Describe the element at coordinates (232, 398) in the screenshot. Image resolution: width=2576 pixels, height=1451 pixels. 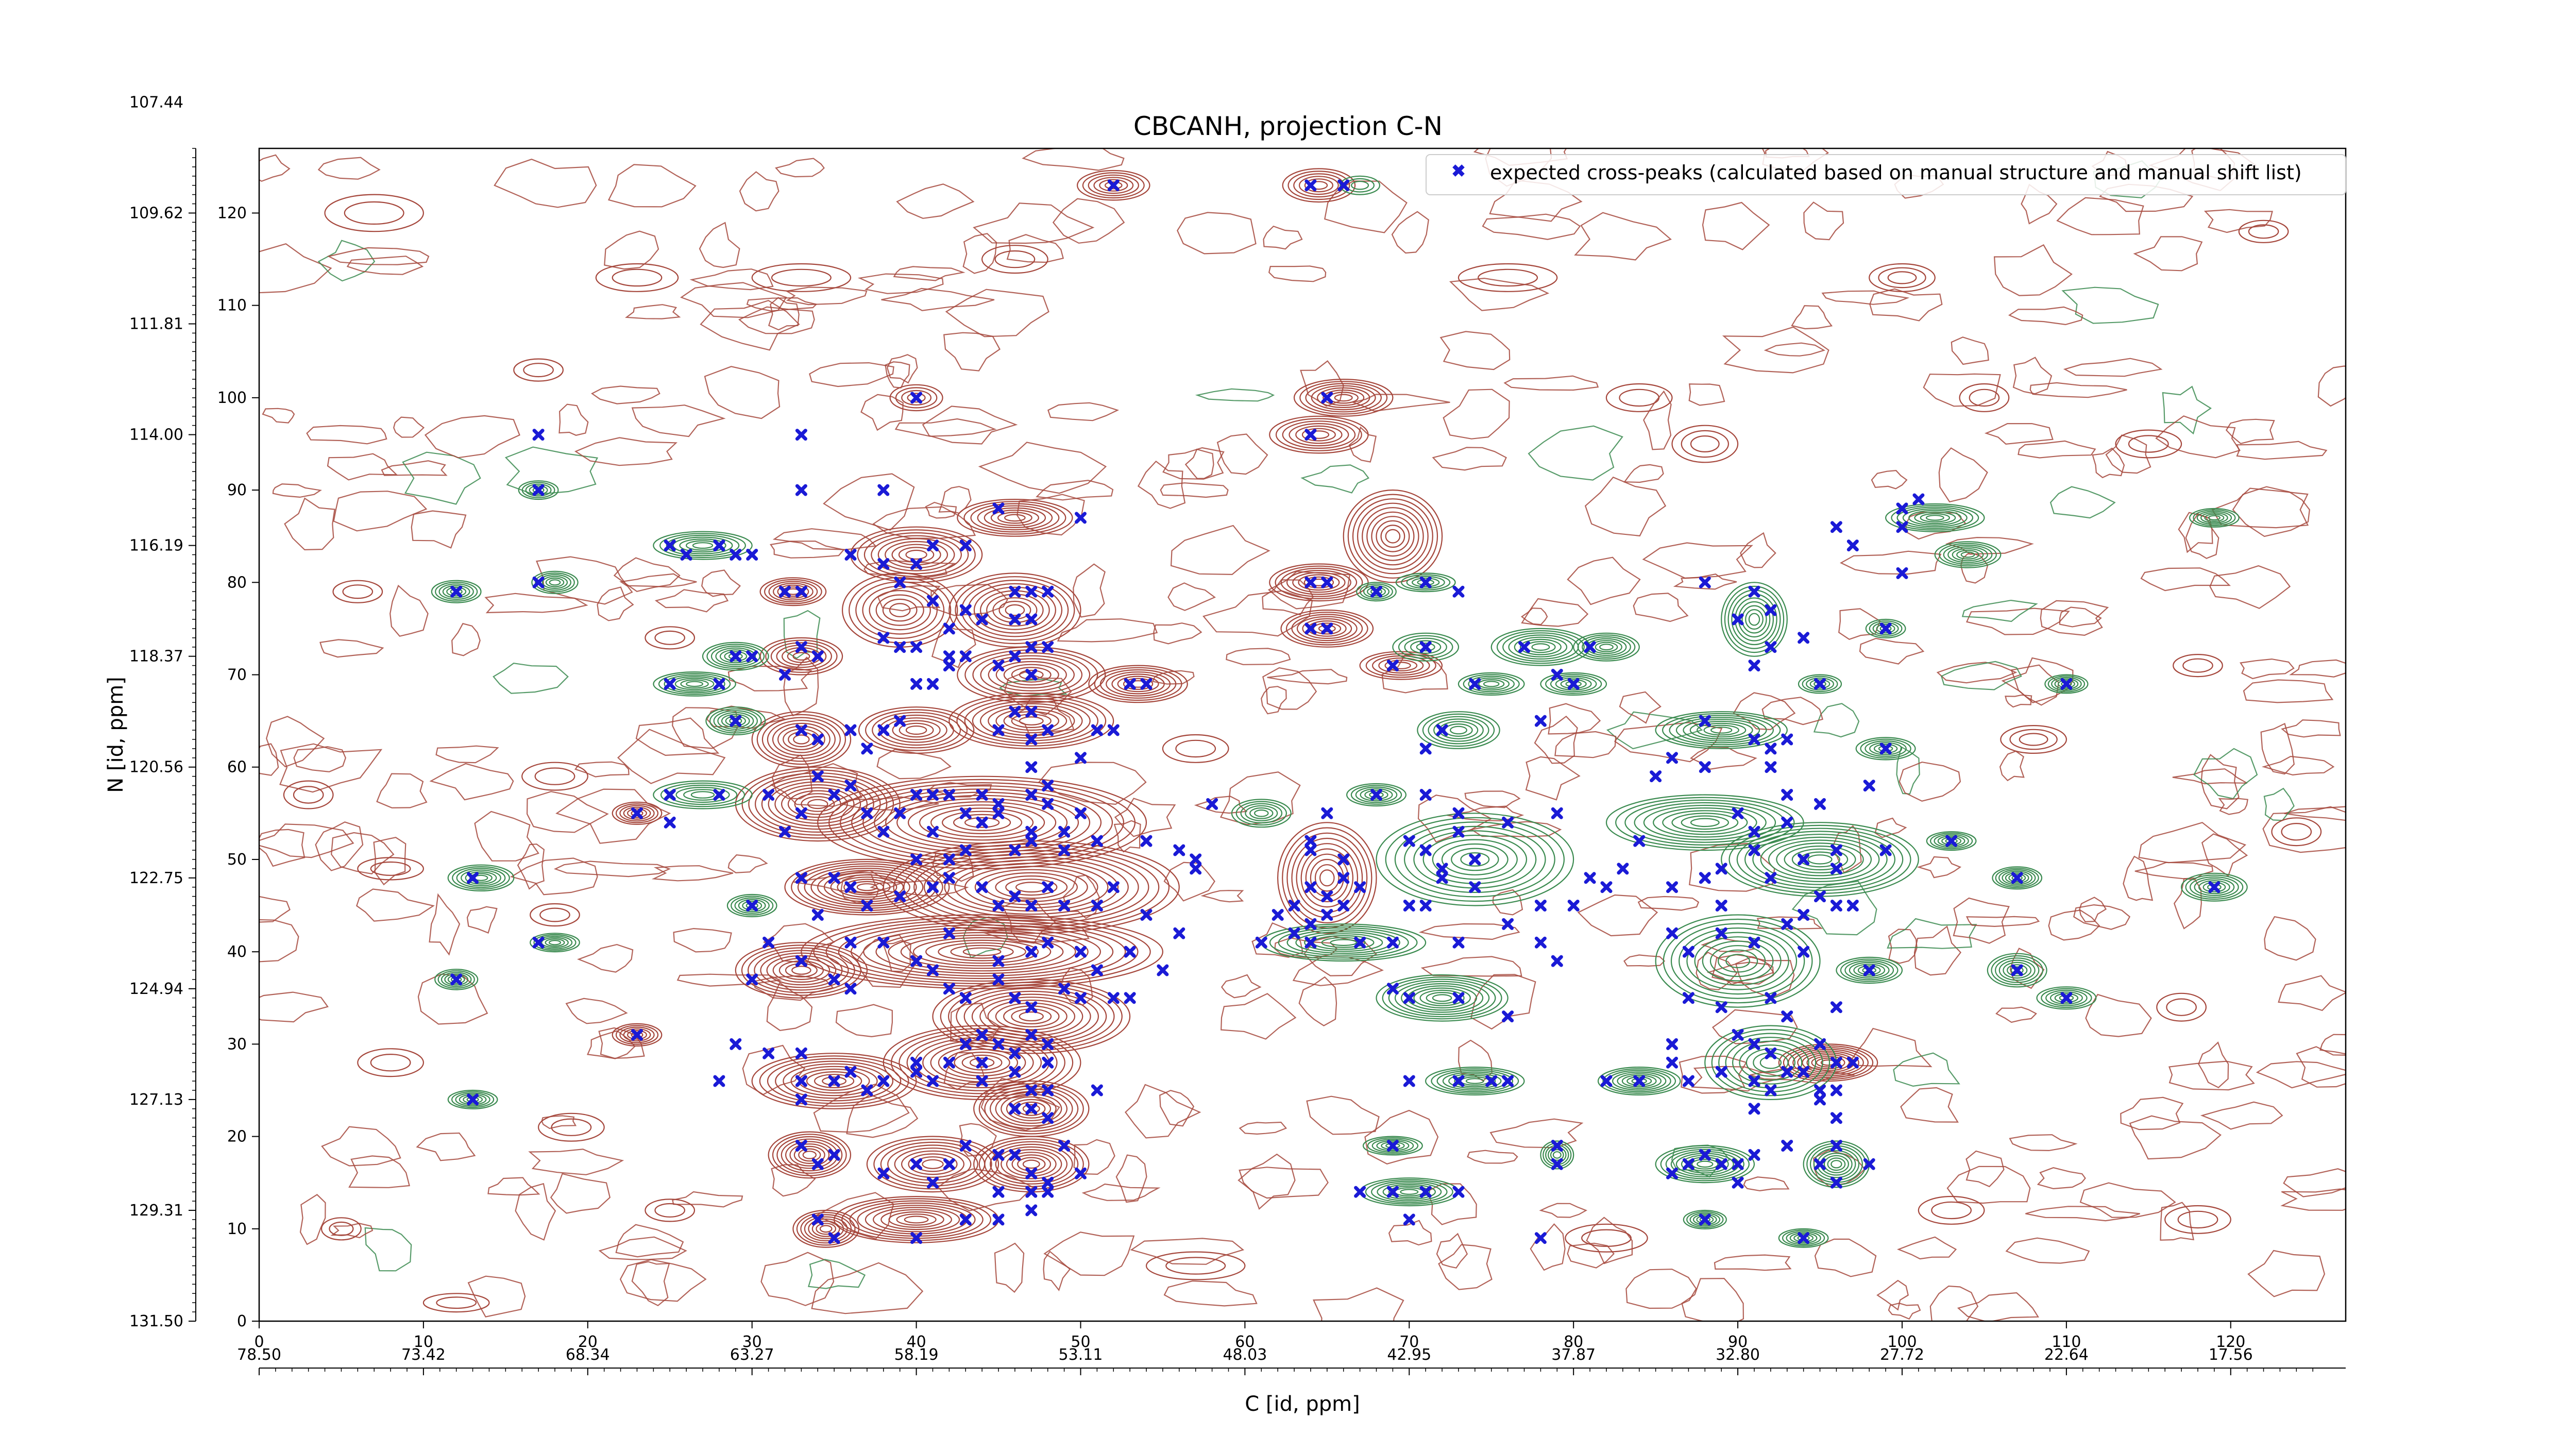
I see `y-index-tick-label: 100` at that location.